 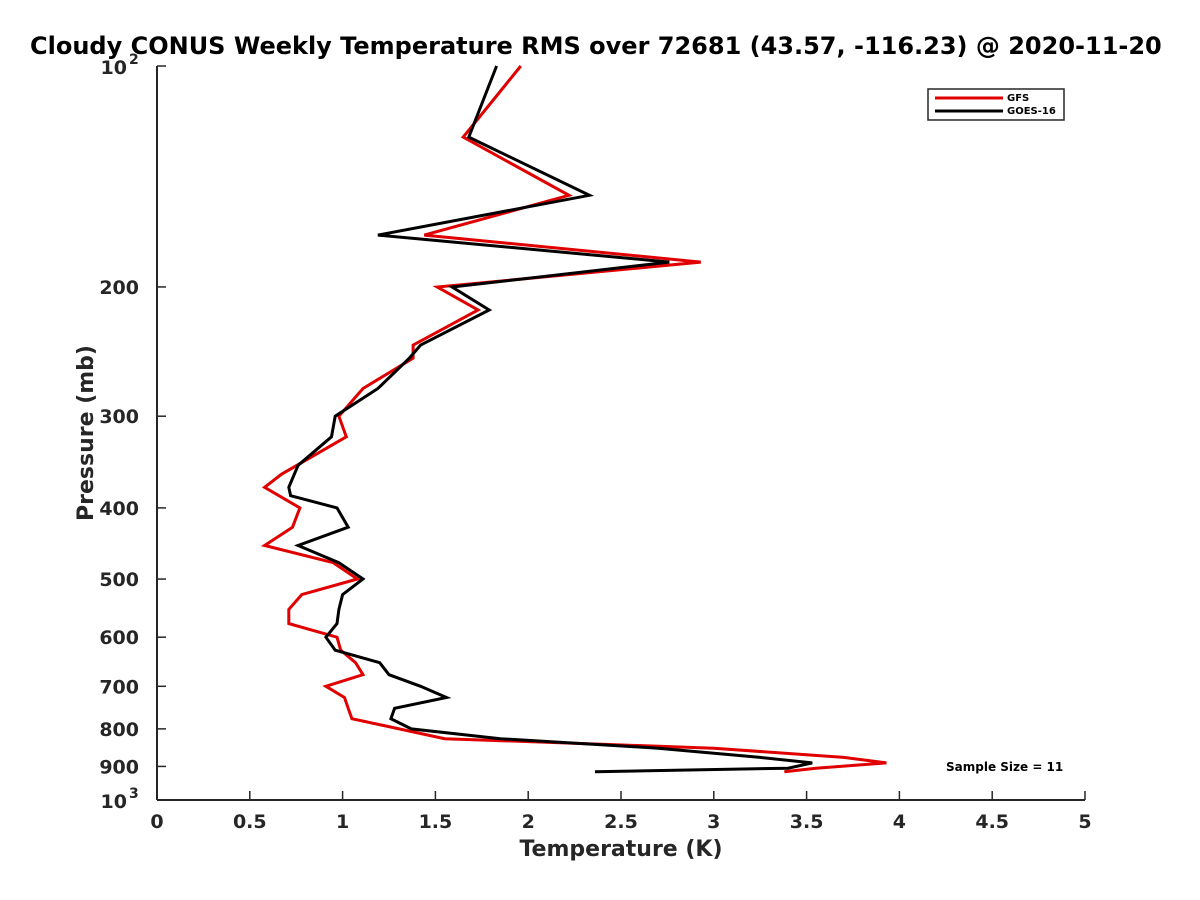 What do you see at coordinates (1031, 111) in the screenshot?
I see `legend-label-goes-16: GOES-16` at bounding box center [1031, 111].